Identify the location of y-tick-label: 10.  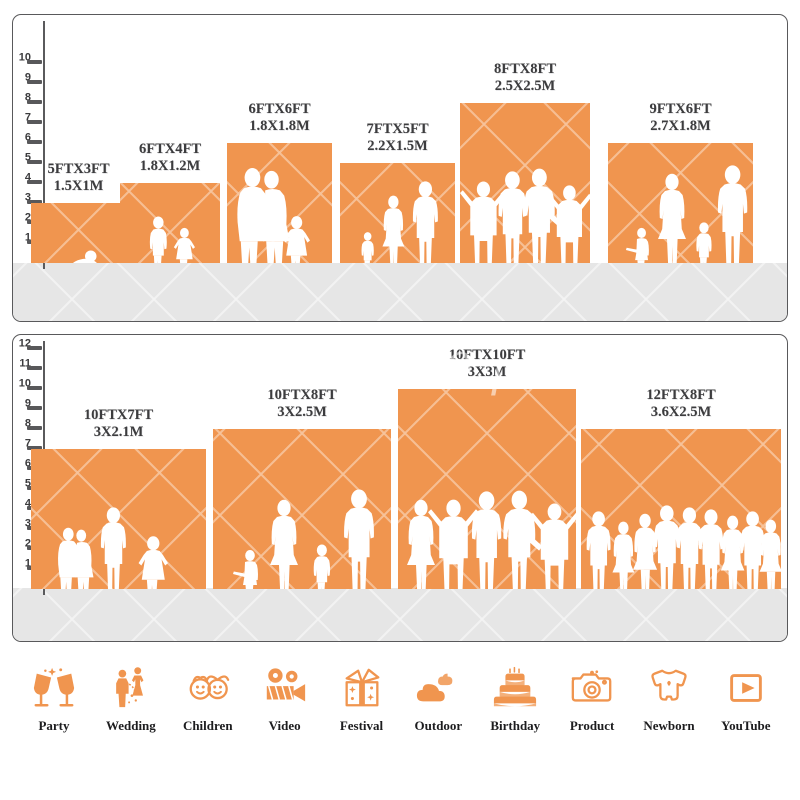
(24, 57).